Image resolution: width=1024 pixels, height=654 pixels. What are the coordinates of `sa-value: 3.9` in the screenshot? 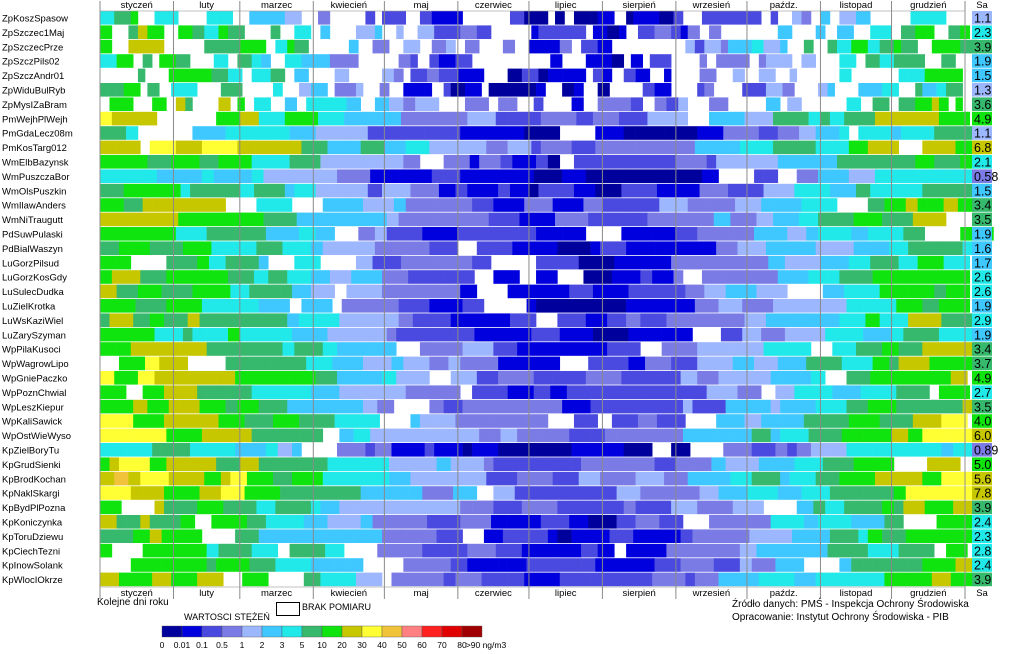 It's located at (982, 508).